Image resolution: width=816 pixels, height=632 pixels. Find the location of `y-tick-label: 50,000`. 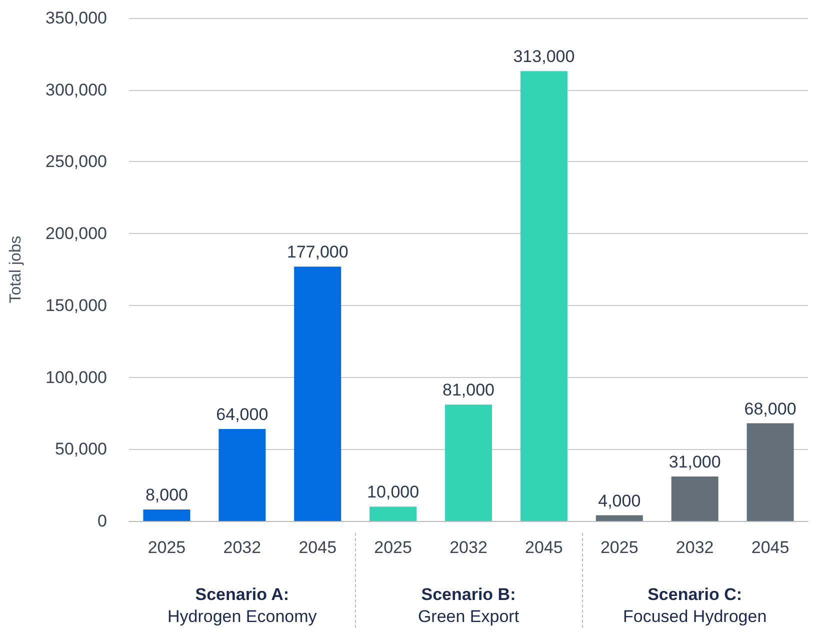

y-tick-label: 50,000 is located at coordinates (81, 449).